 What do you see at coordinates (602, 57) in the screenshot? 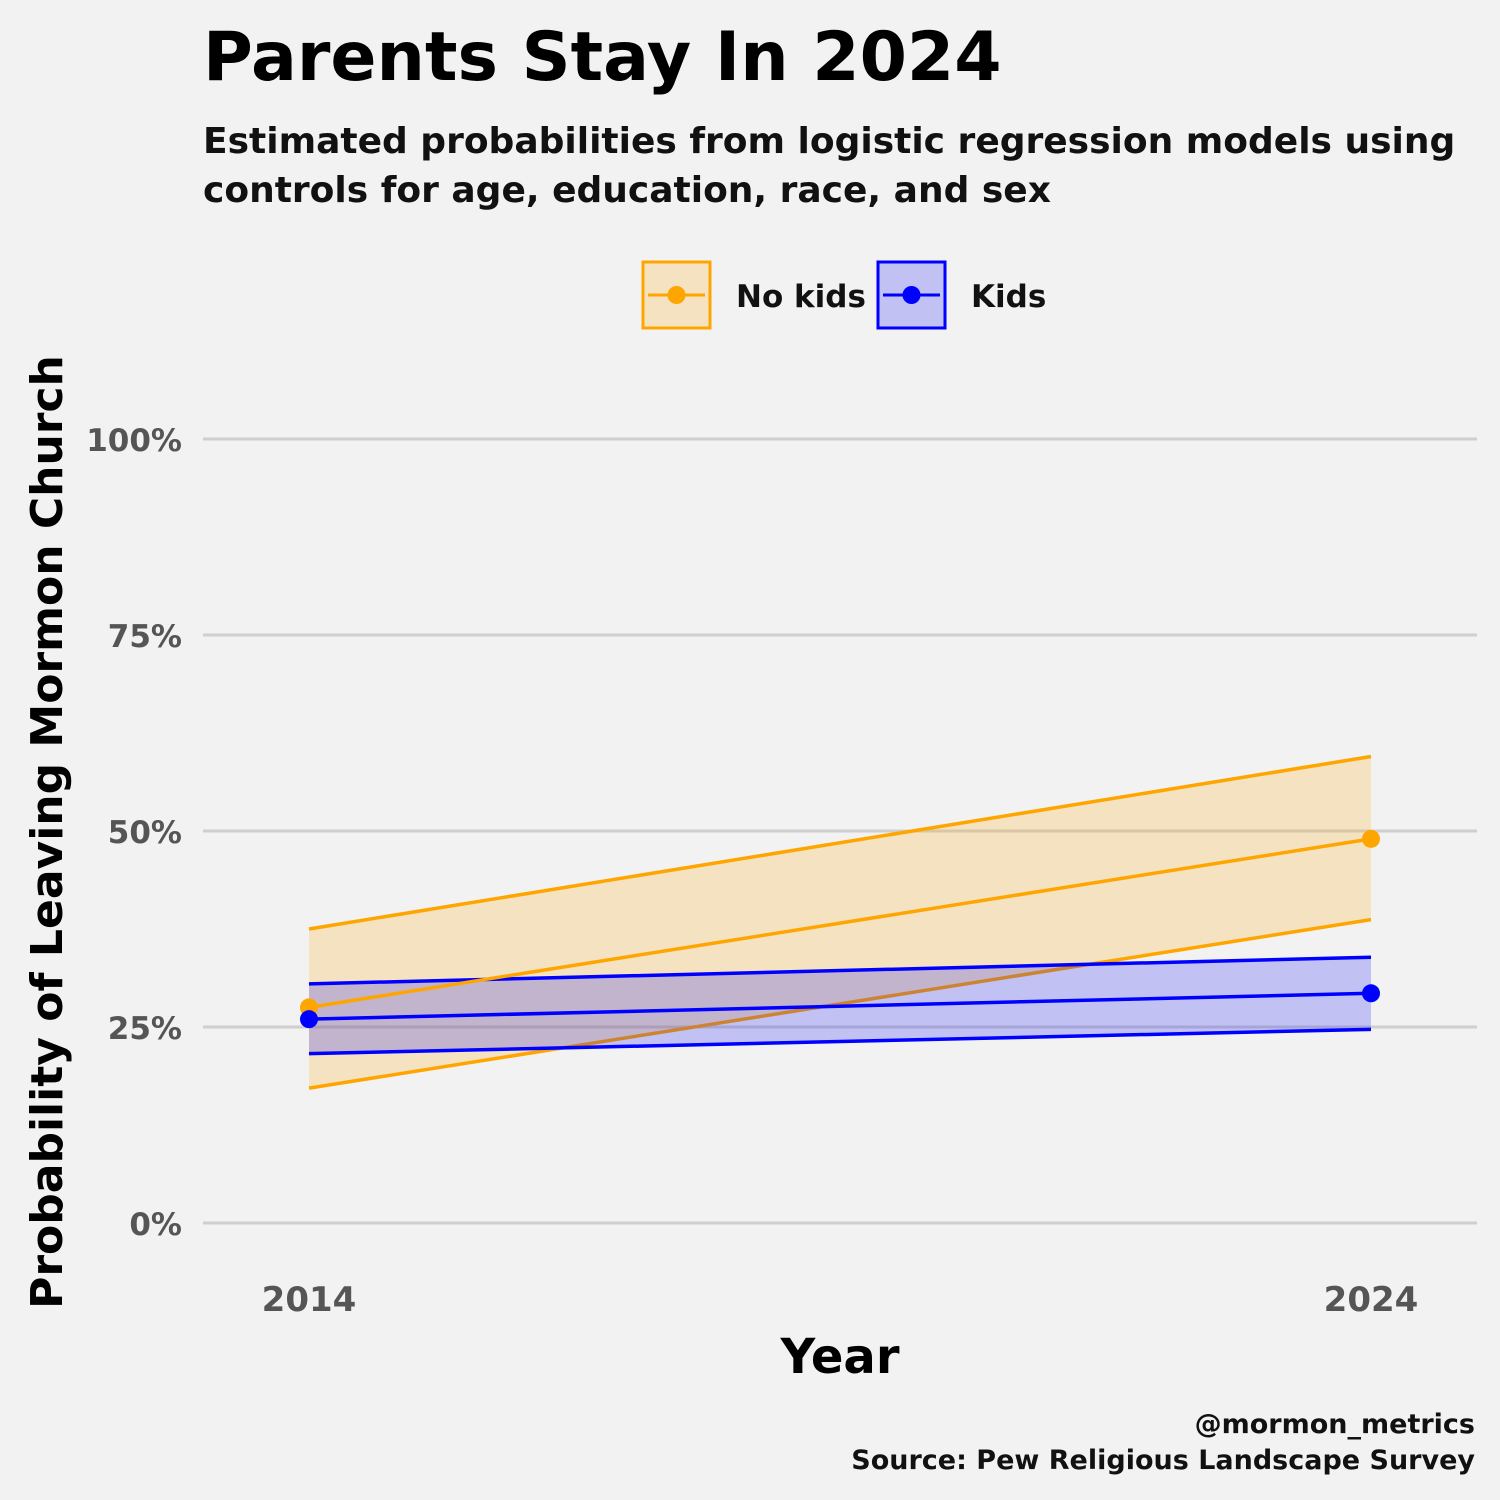
I see `chart-title: Parents Stay In 2024` at bounding box center [602, 57].